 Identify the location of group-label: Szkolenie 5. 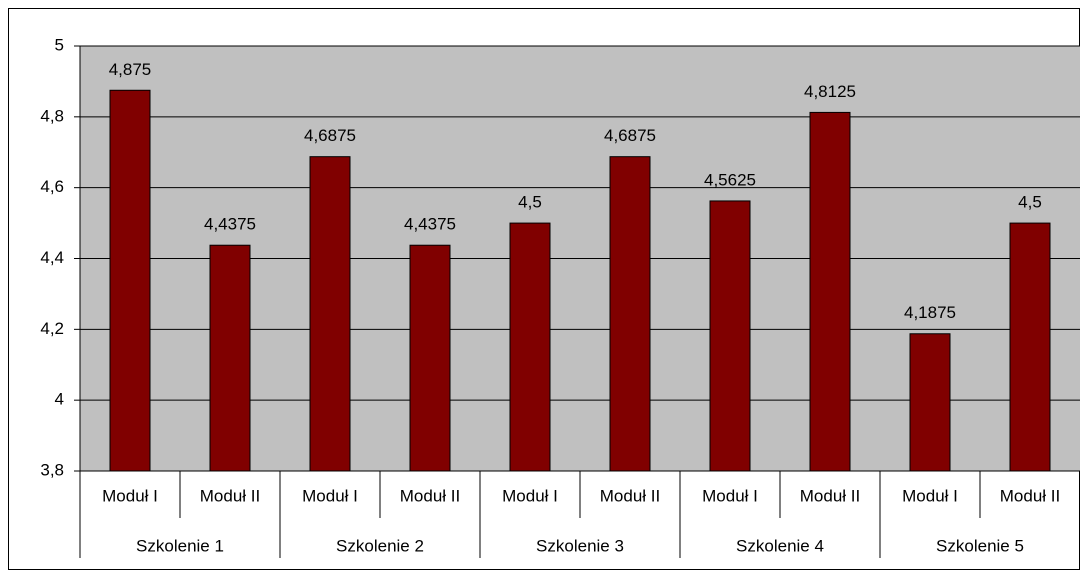
(980, 545).